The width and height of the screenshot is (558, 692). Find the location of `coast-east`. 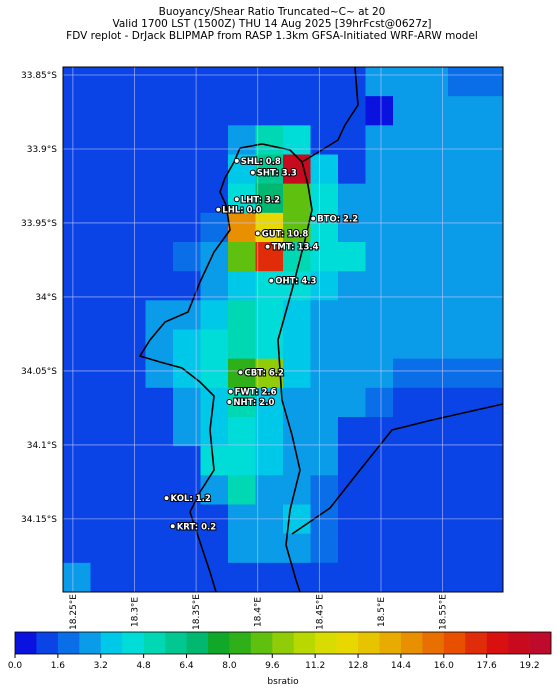

coast-east is located at coordinates (318, 329).